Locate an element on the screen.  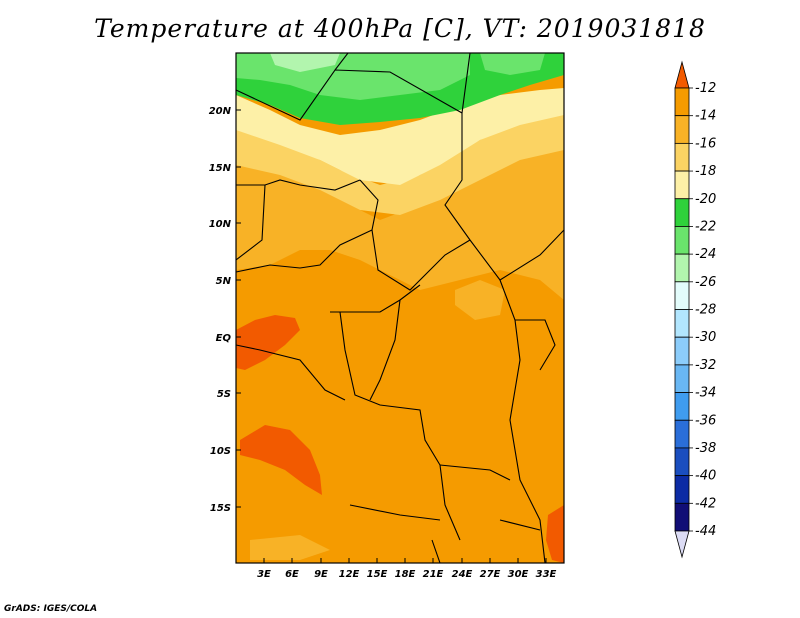
field-warm-se is located at coordinates (555, 534).